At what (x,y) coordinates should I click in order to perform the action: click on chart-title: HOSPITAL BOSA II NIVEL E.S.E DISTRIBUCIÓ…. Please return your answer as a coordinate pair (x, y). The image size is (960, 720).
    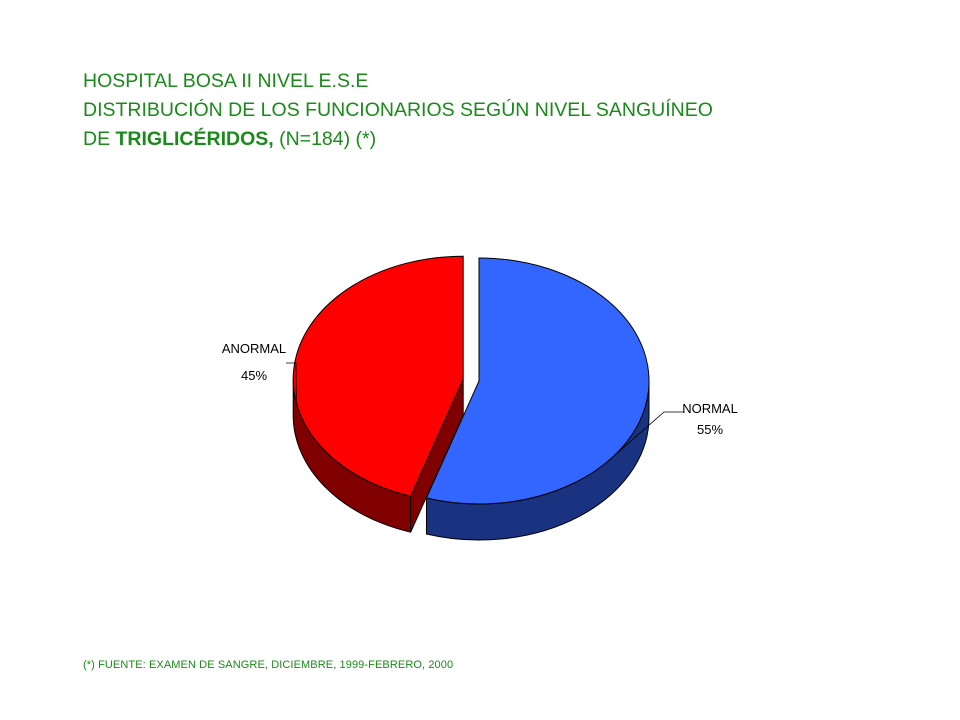
    Looking at the image, I should click on (493, 110).